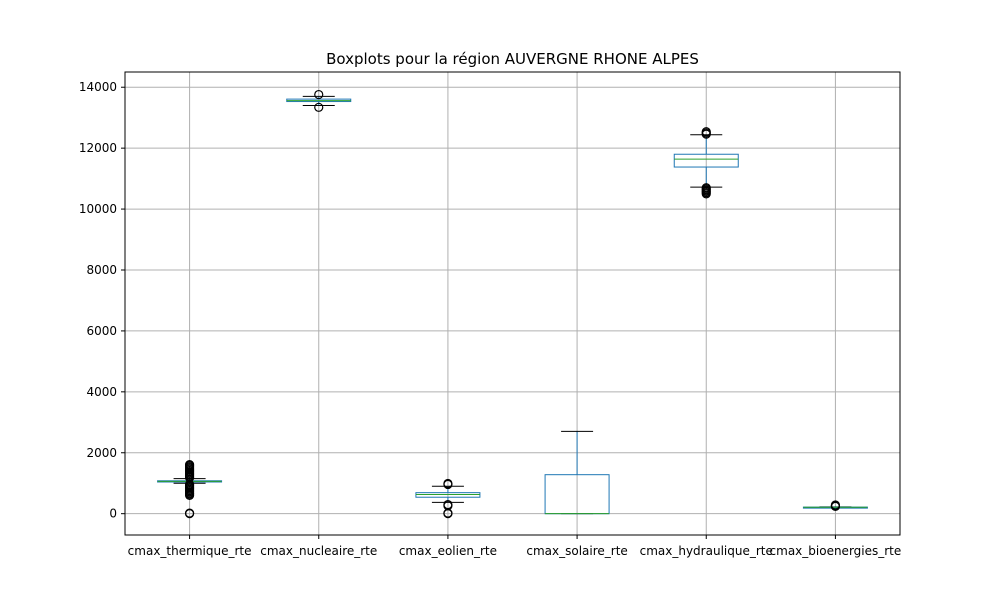 Image resolution: width=1000 pixels, height=600 pixels. Describe the element at coordinates (190, 489) in the screenshot. I see `boxplot-cmax_thermique_rte` at that location.